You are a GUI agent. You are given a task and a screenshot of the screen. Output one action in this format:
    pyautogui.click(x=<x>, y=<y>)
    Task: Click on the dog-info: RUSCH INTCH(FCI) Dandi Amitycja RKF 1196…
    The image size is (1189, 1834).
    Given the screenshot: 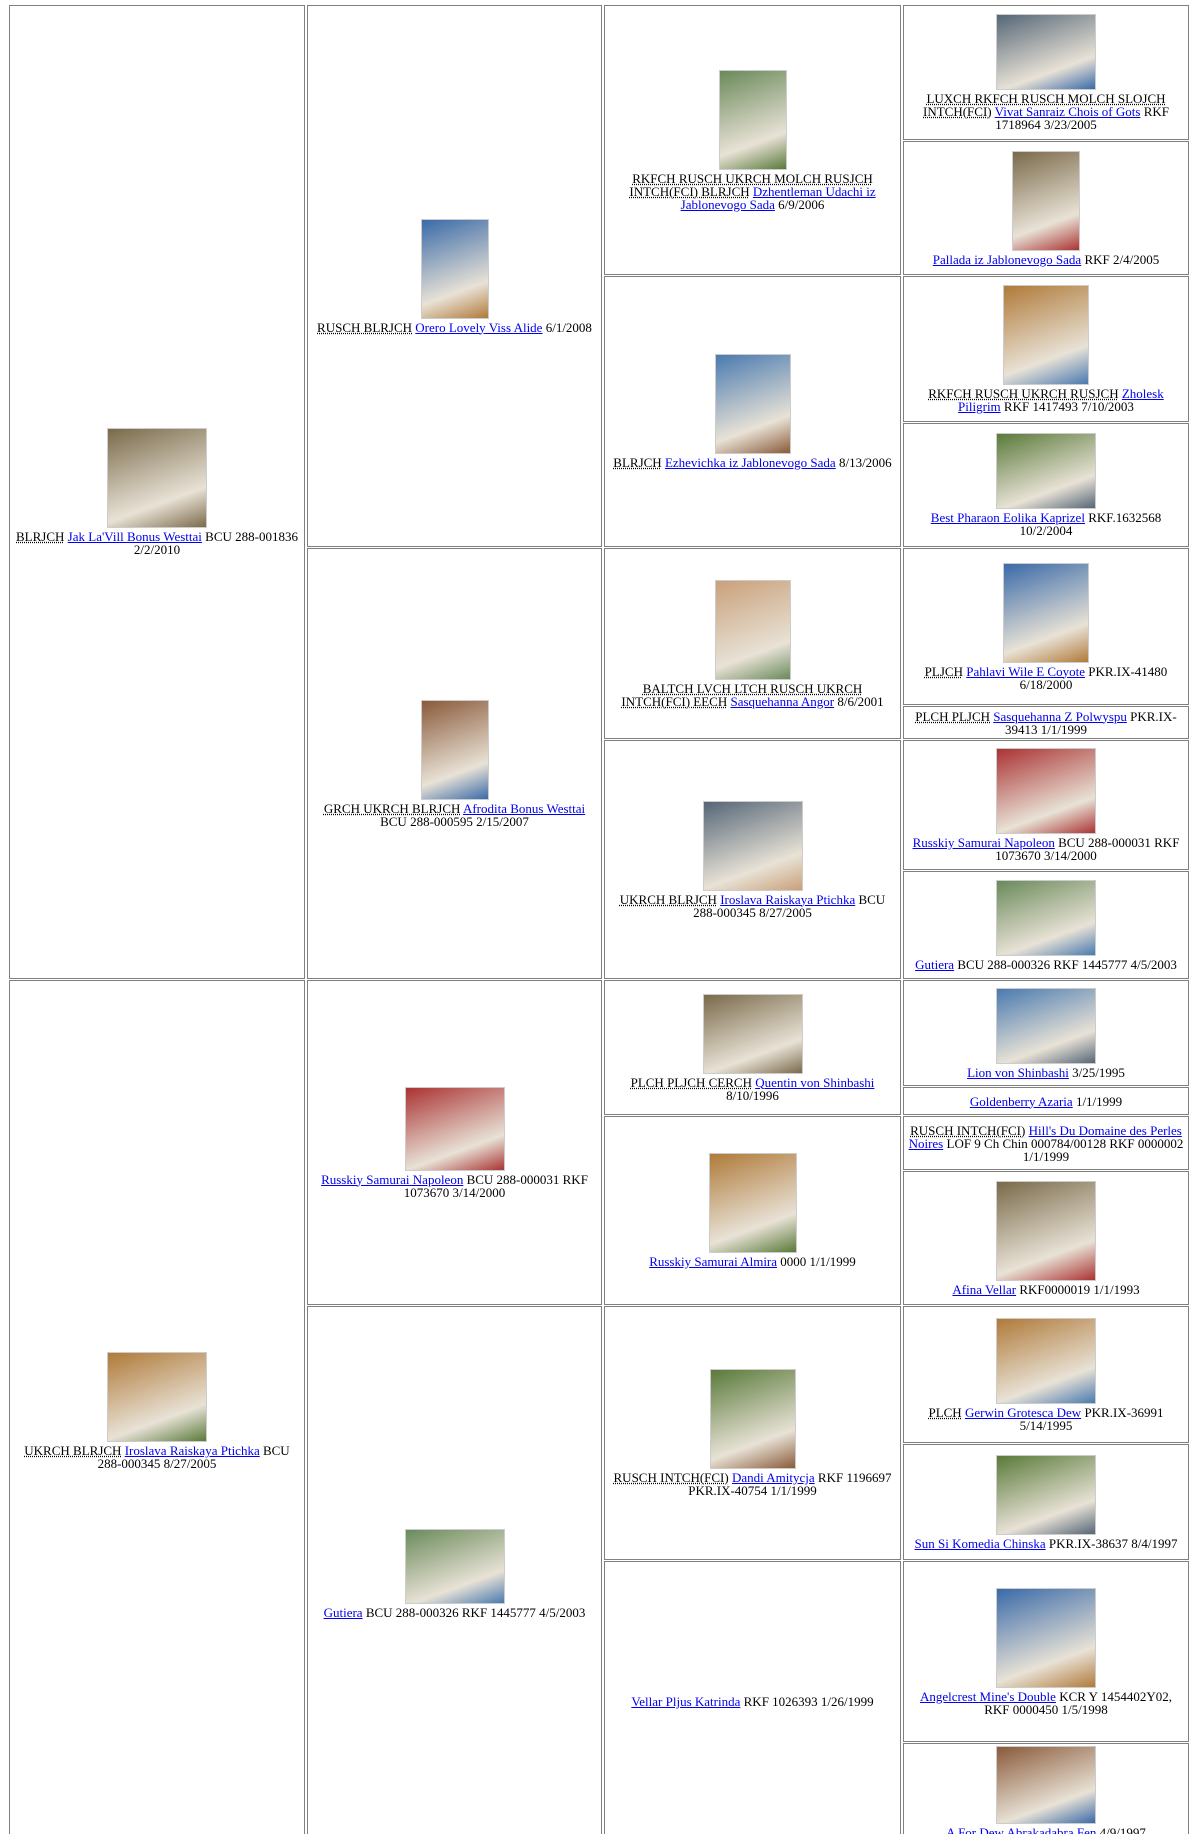 What is the action you would take?
    pyautogui.click(x=752, y=1484)
    